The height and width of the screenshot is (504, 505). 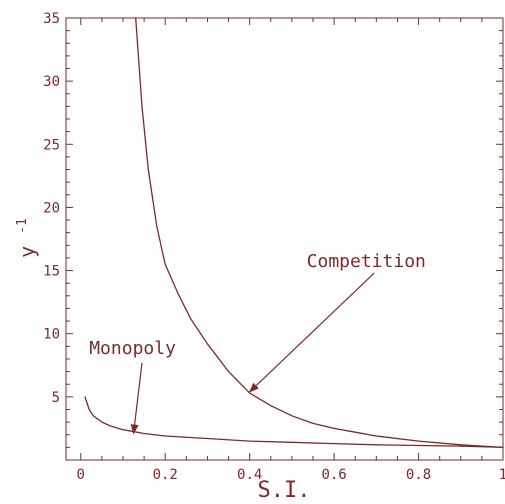 I want to click on y-tick-label: 20, so click(x=51, y=208).